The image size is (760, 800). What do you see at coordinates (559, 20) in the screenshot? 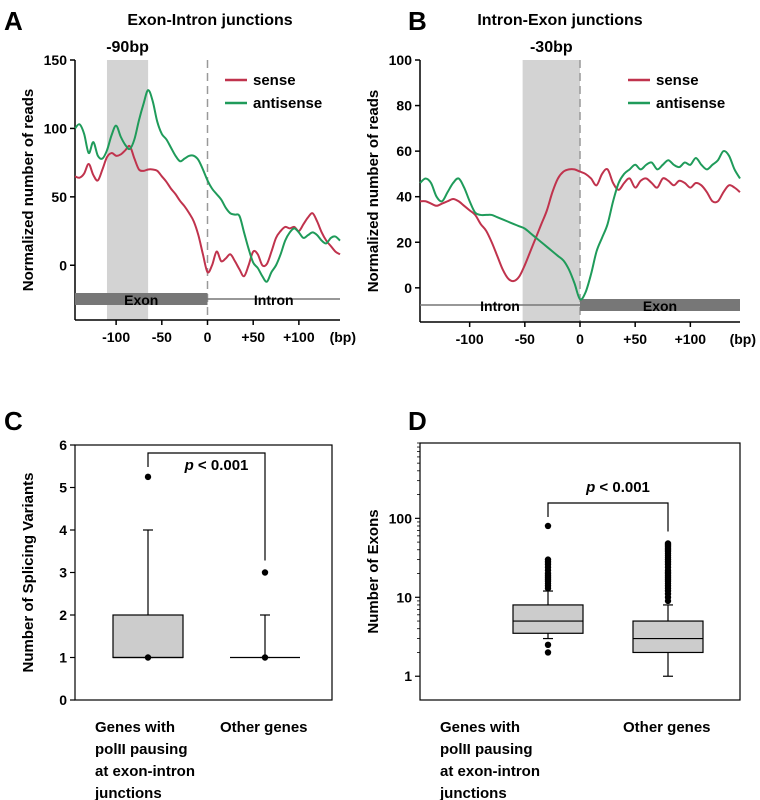
I see `chart-title: Intron-Exon junctions` at bounding box center [559, 20].